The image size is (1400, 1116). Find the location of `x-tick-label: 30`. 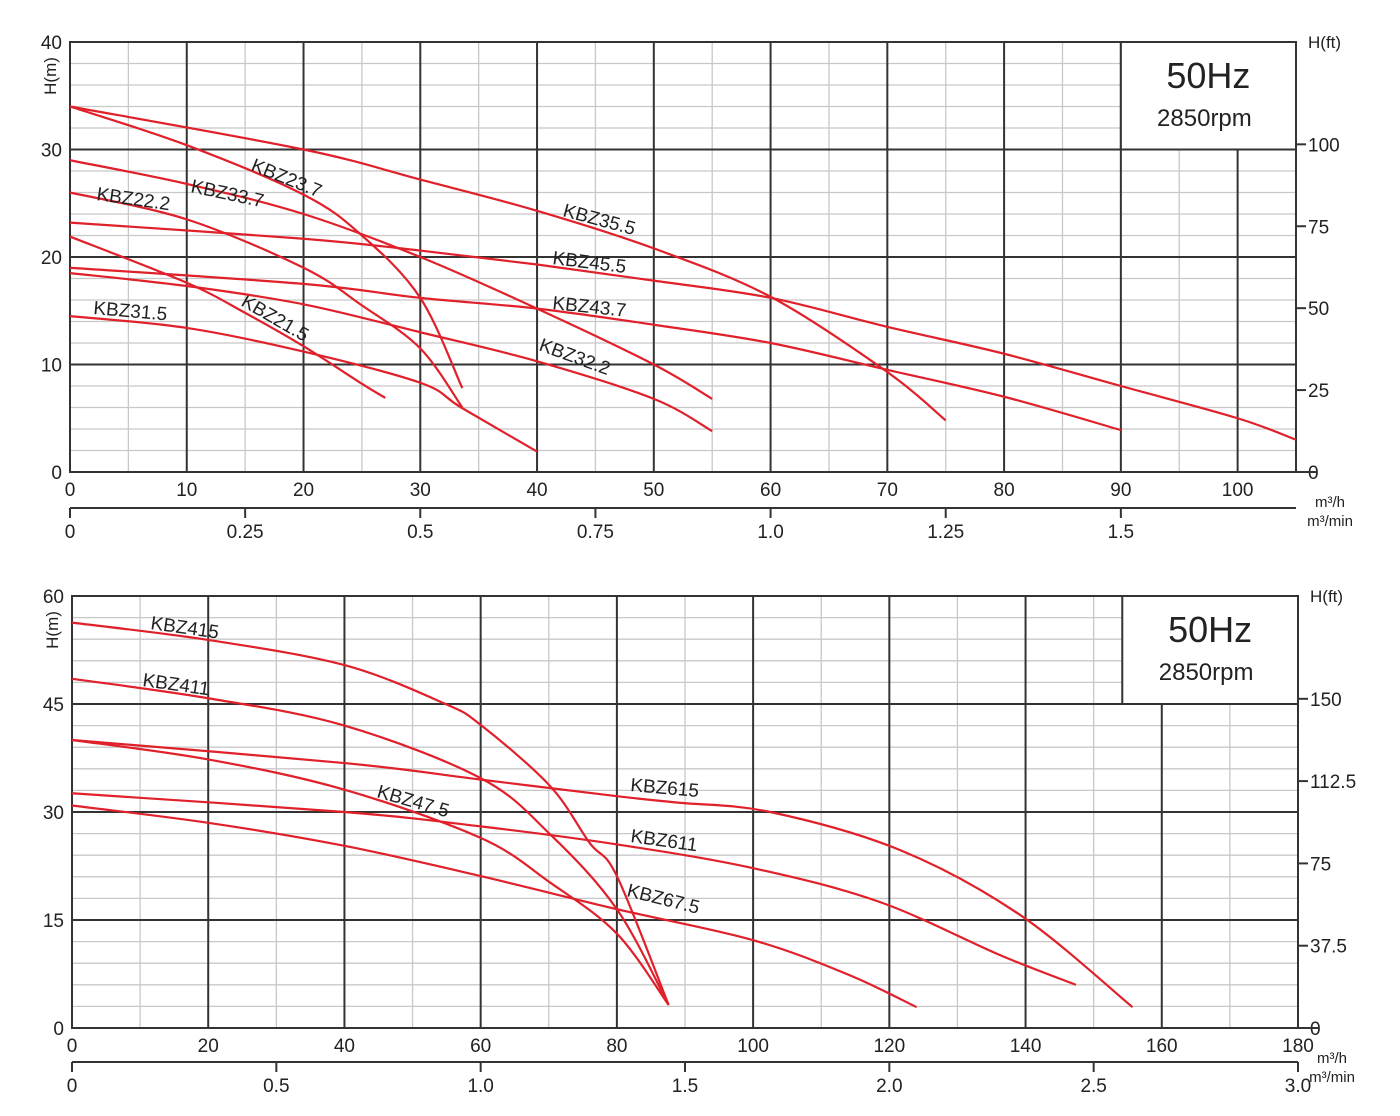

x-tick-label: 30 is located at coordinates (420, 490).